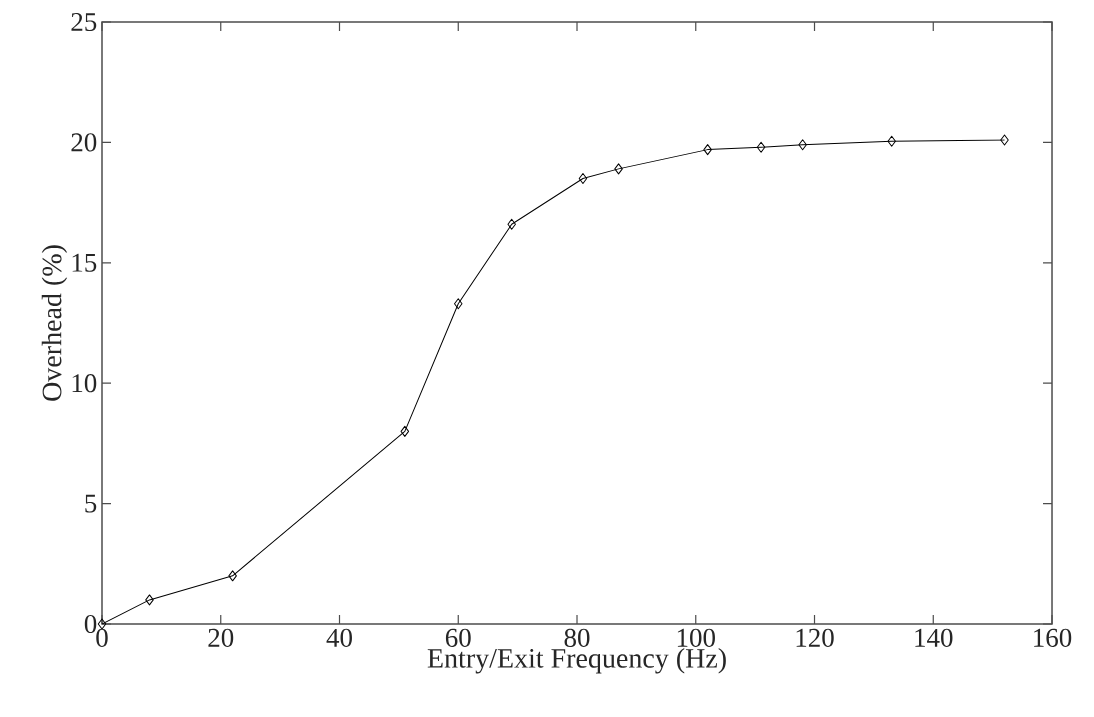  Describe the element at coordinates (90, 624) in the screenshot. I see `y-tick-label: 0` at that location.